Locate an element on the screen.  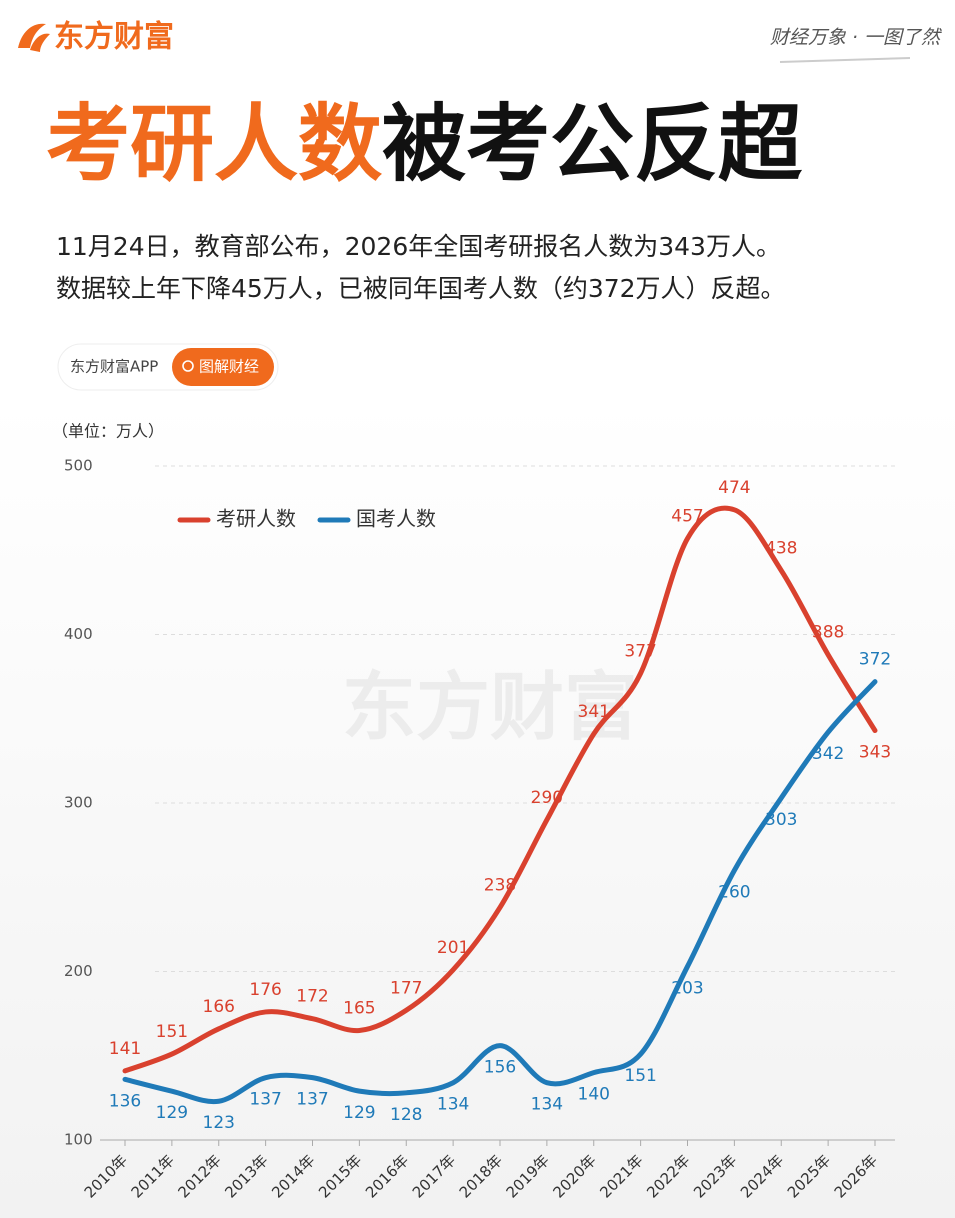
data-label: 201 is located at coordinates (453, 948).